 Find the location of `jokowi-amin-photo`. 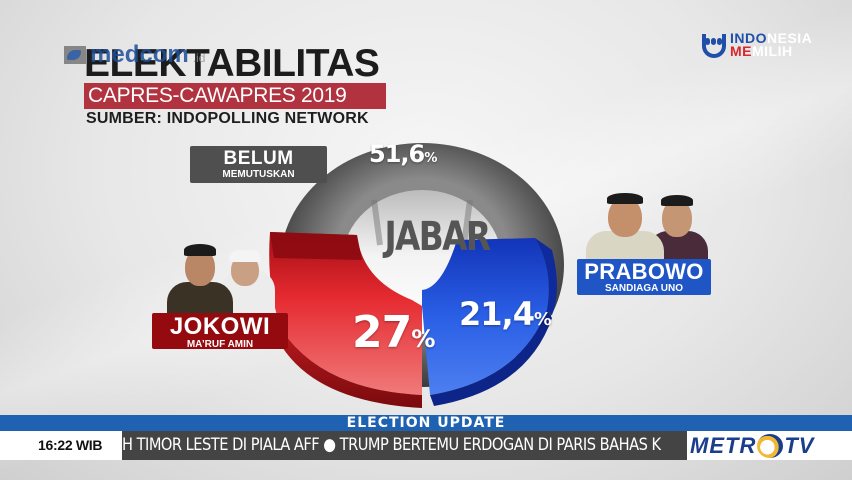

jokowi-amin-photo is located at coordinates (220, 278).